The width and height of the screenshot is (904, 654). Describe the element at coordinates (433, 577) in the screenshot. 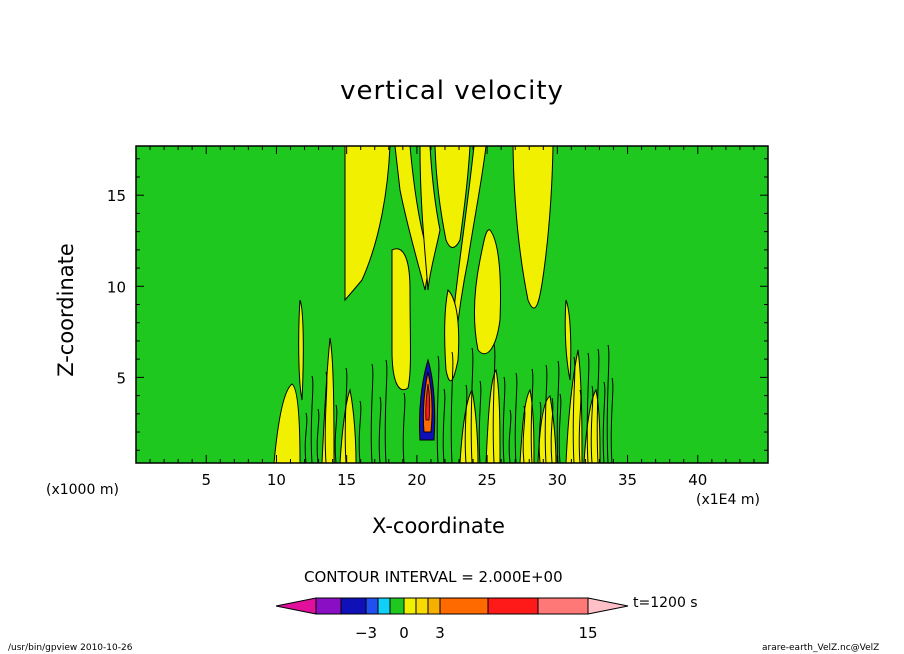

I see `contour-interval-label: CONTOUR INTERVAL = 2.000E+00` at that location.